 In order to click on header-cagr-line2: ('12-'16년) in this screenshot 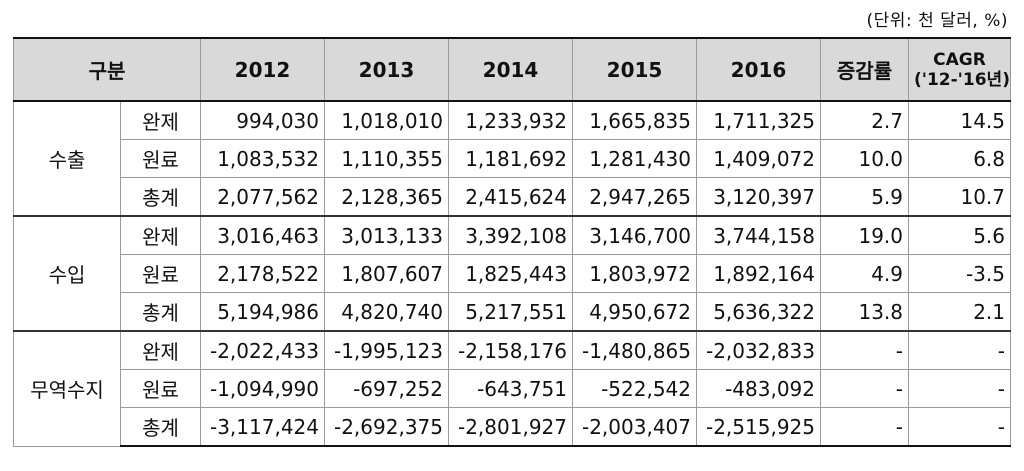, I will do `click(962, 79)`.